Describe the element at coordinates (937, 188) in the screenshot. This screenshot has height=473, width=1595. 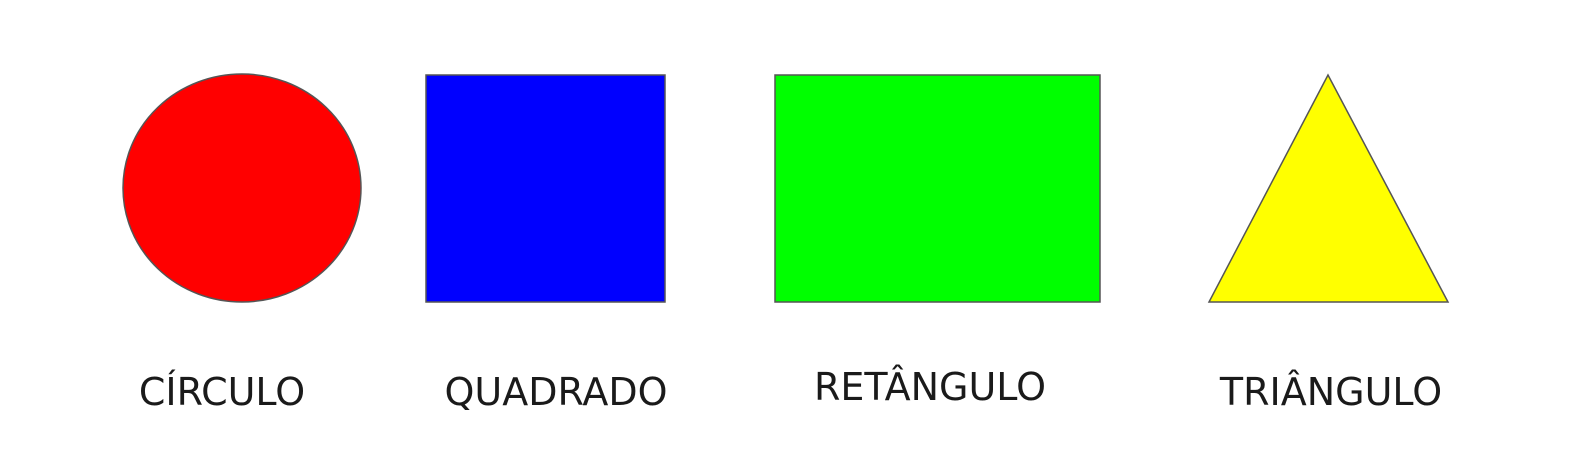
I see `rectangle-shape` at that location.